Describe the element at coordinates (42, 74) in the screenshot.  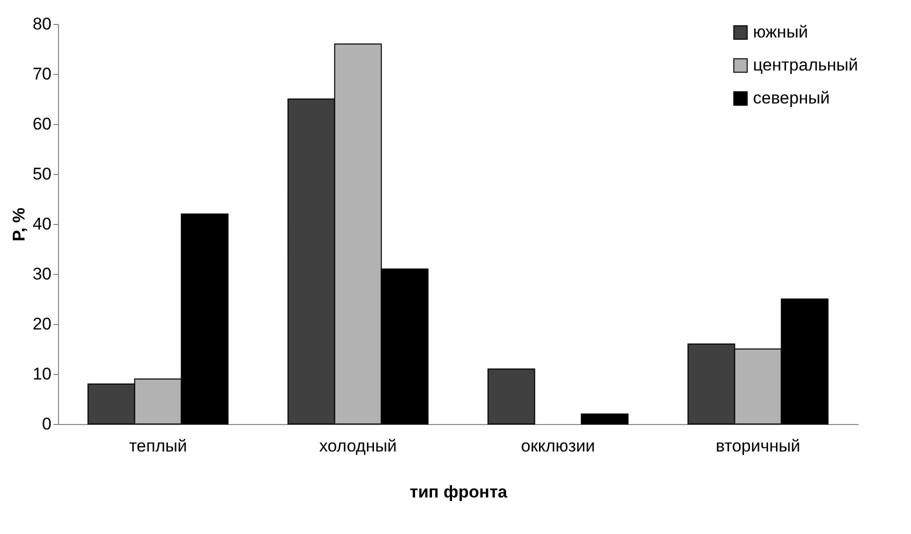
I see `y-tick-label: 70` at that location.